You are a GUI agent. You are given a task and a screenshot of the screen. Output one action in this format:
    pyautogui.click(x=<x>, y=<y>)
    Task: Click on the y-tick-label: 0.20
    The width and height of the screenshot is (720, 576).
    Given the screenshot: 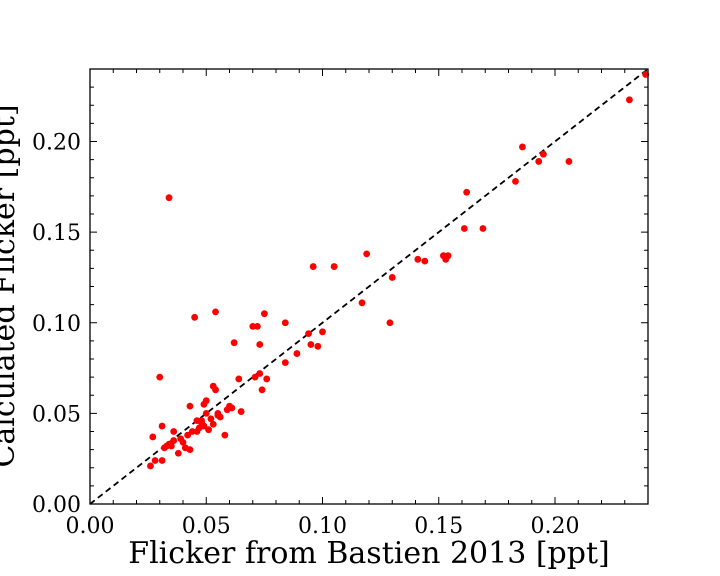 What is the action you would take?
    pyautogui.click(x=56, y=143)
    